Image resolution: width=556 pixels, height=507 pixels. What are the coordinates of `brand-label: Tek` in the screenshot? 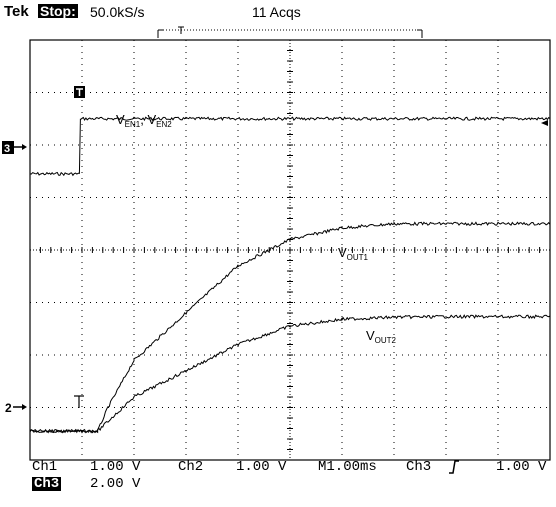 It's located at (16, 11).